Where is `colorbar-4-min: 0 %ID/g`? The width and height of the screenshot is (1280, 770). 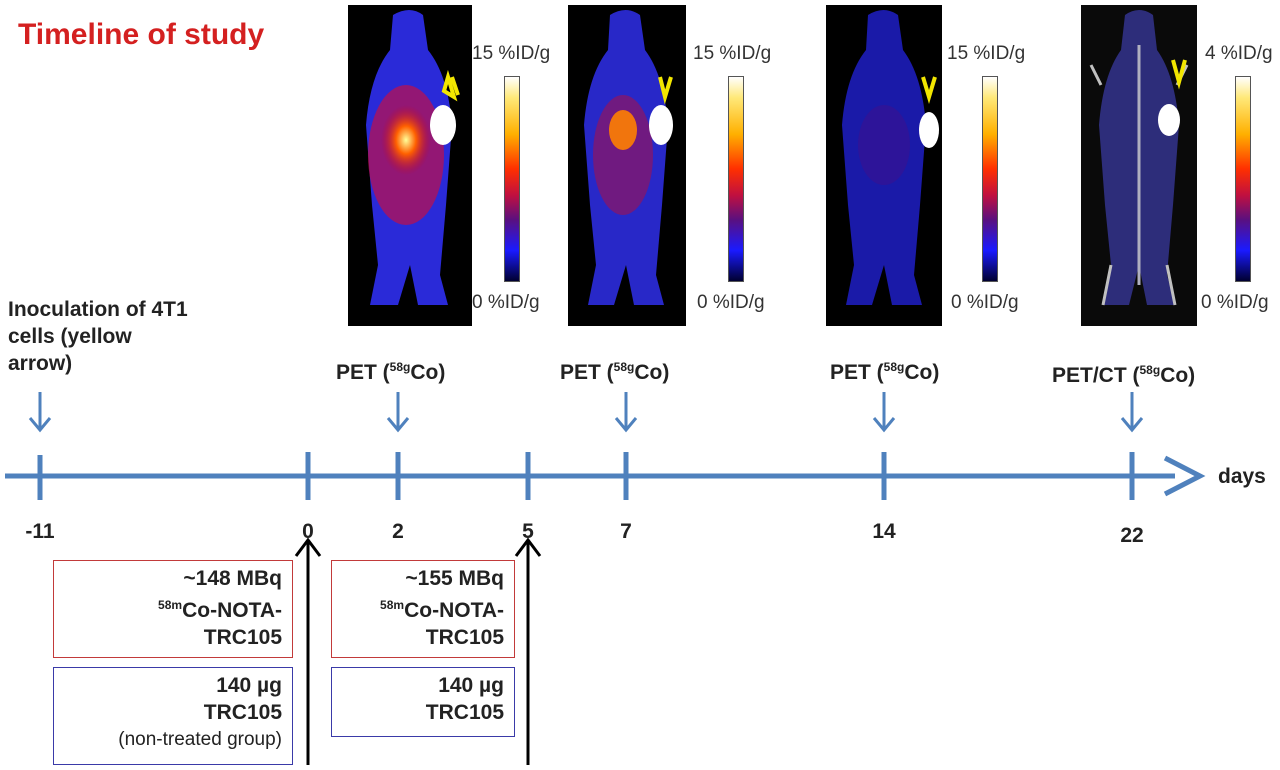 colorbar-4-min: 0 %ID/g is located at coordinates (1235, 302).